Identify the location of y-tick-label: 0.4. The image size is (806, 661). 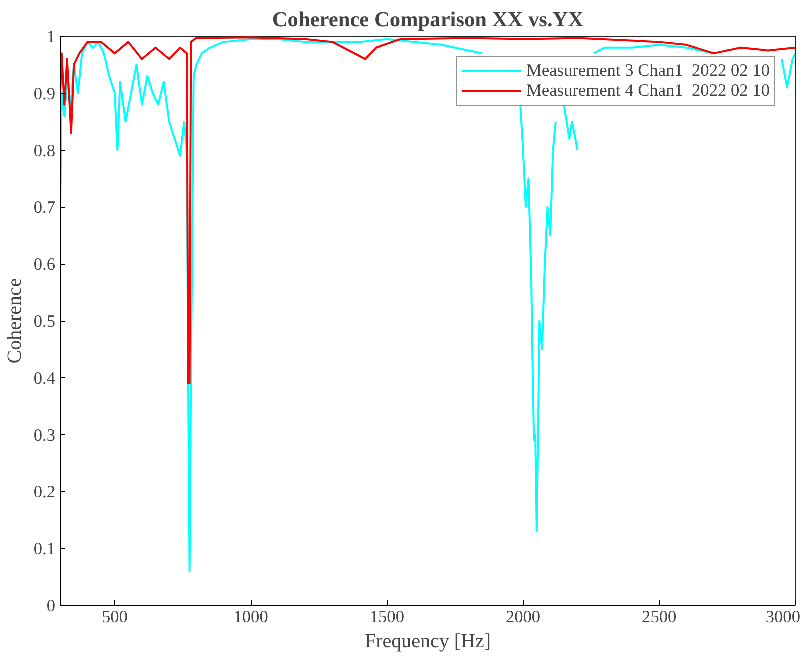
(45, 378).